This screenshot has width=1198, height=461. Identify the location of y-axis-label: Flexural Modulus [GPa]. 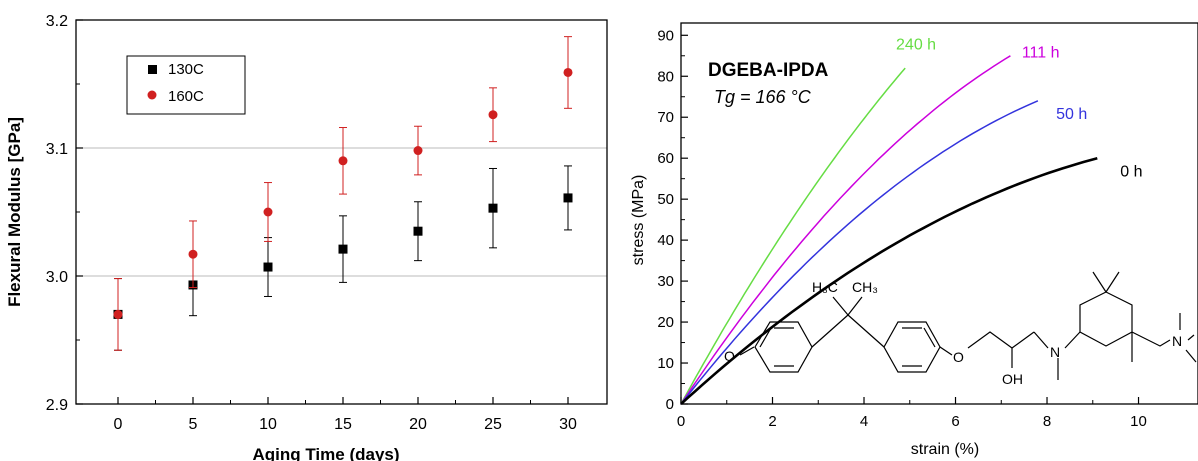
(14, 212).